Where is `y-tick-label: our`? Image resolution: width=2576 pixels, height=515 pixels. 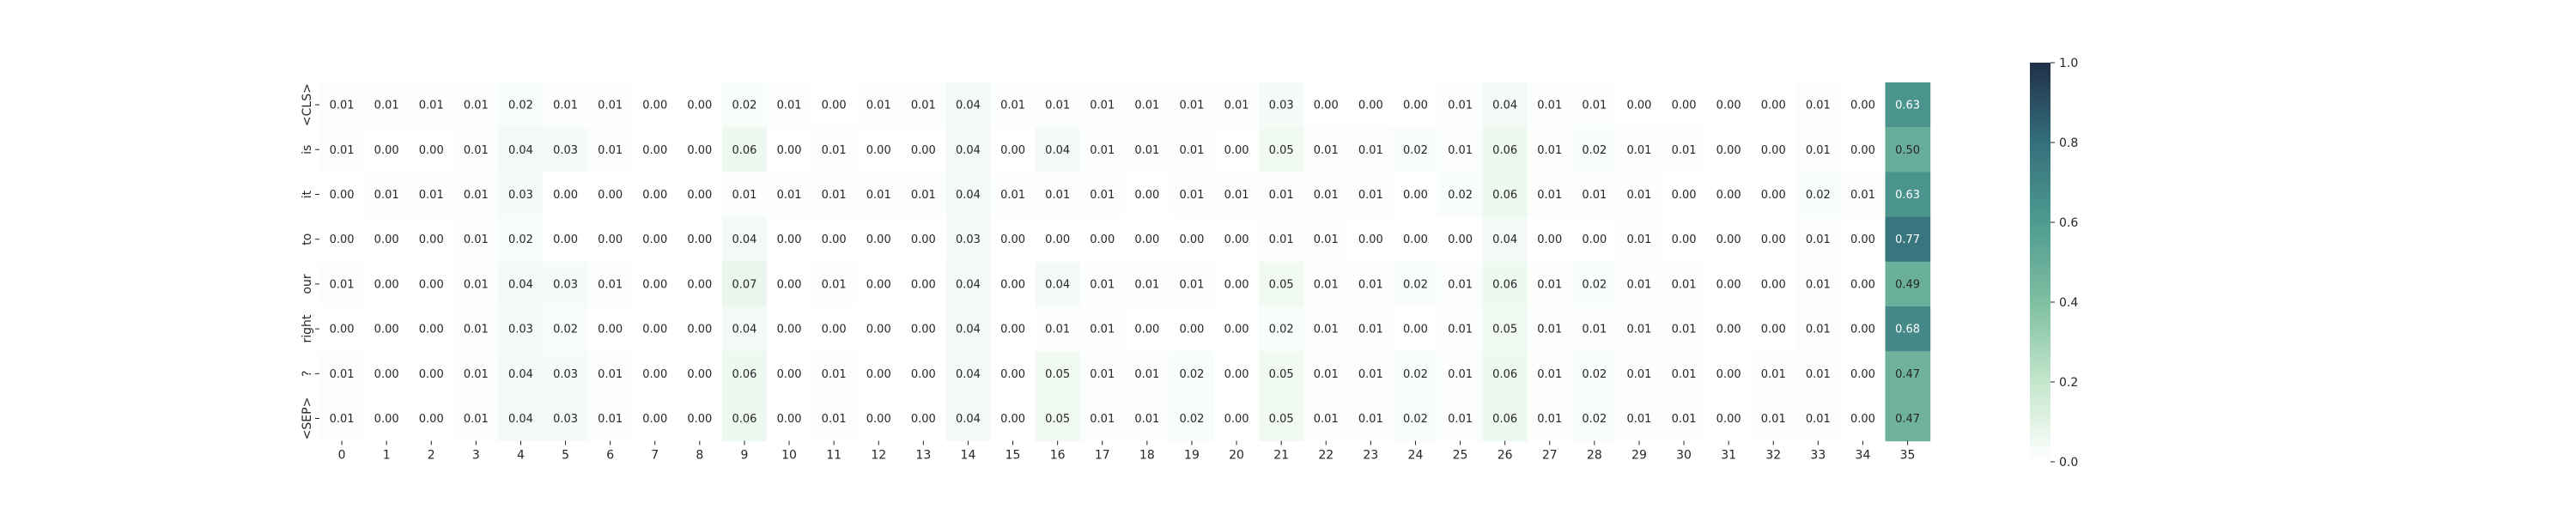 y-tick-label: our is located at coordinates (307, 284).